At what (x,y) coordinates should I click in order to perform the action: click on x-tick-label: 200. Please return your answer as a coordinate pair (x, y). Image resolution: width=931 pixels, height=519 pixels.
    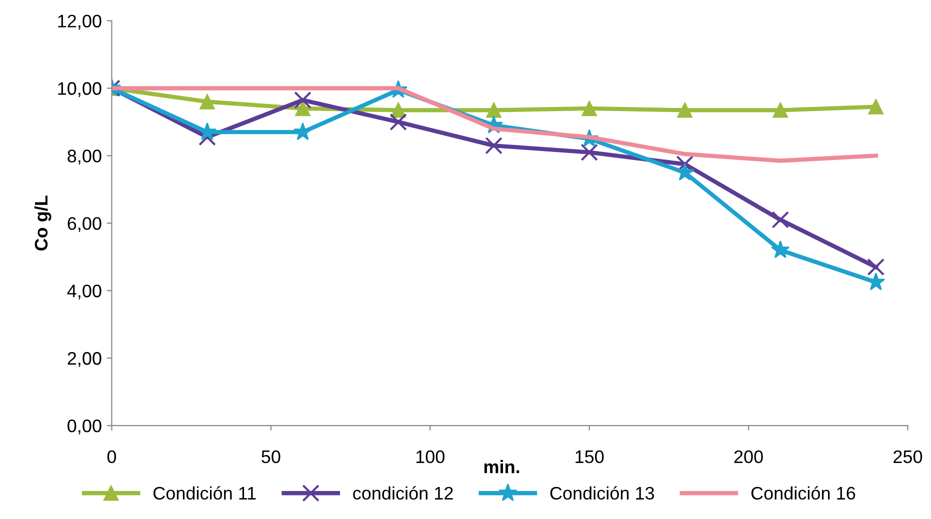
    Looking at the image, I should click on (748, 457).